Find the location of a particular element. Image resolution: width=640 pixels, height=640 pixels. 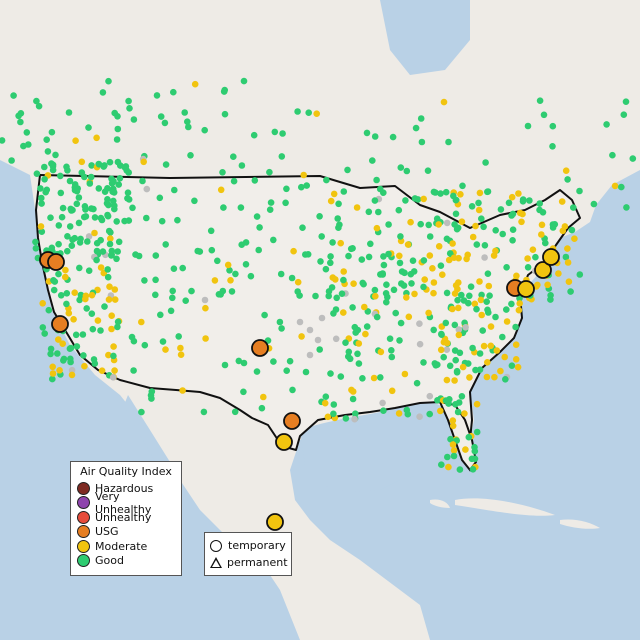

aqi-legend-title: Air Quality Index is located at coordinates (126, 471).